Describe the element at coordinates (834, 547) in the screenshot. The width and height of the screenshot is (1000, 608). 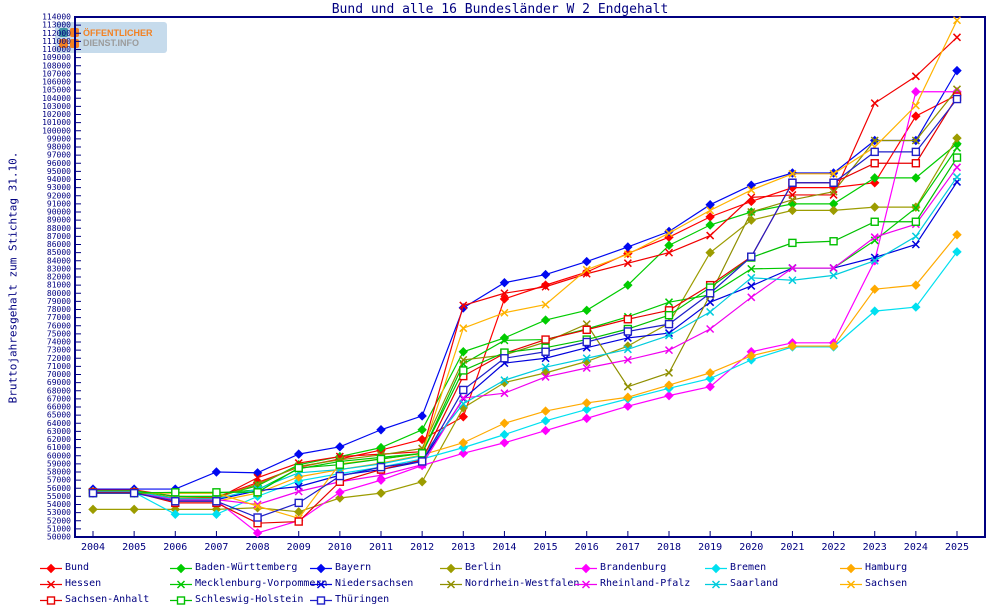
I see `x-tick-label: 2022` at that location.